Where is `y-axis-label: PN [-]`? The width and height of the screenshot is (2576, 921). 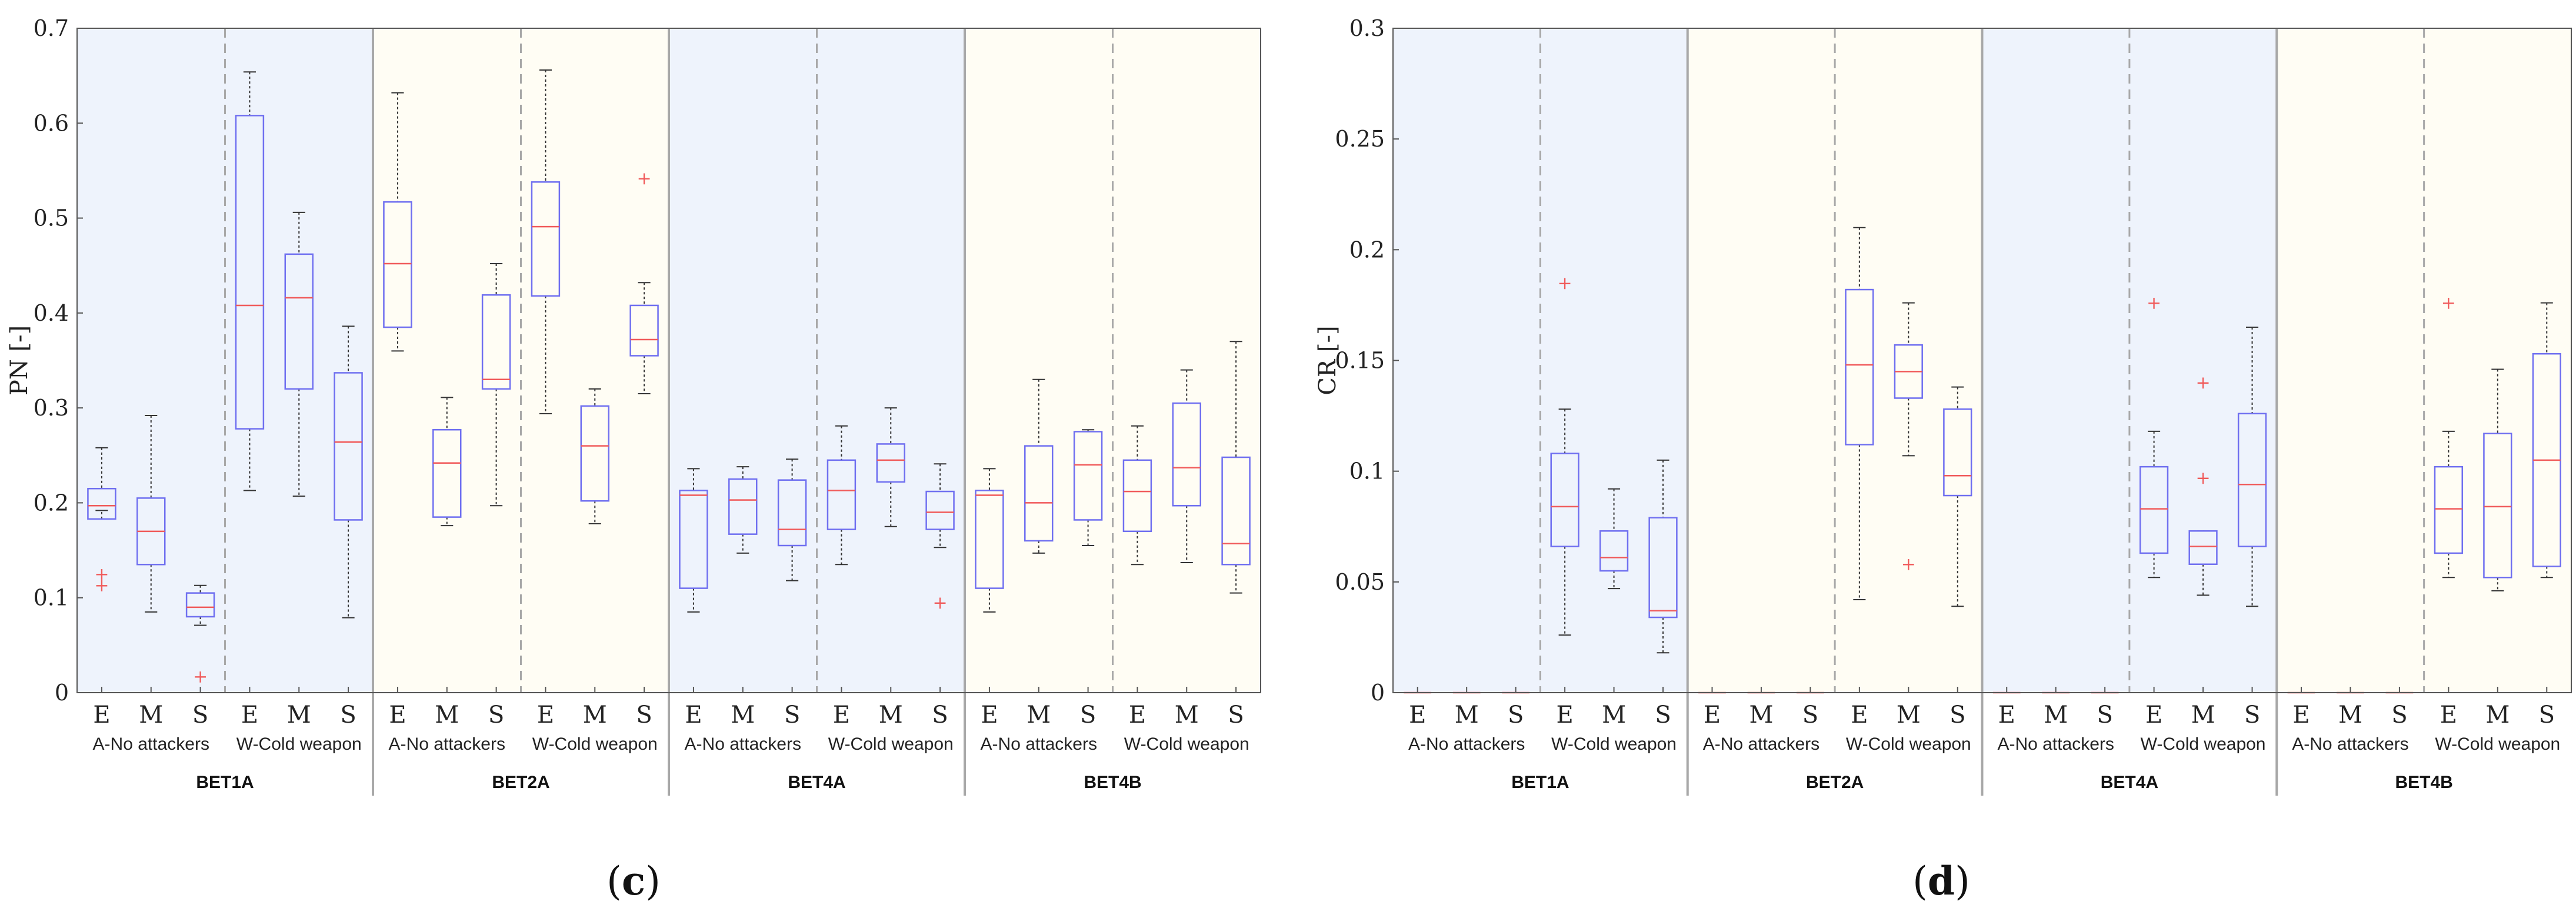
y-axis-label: PN [-] is located at coordinates (19, 360).